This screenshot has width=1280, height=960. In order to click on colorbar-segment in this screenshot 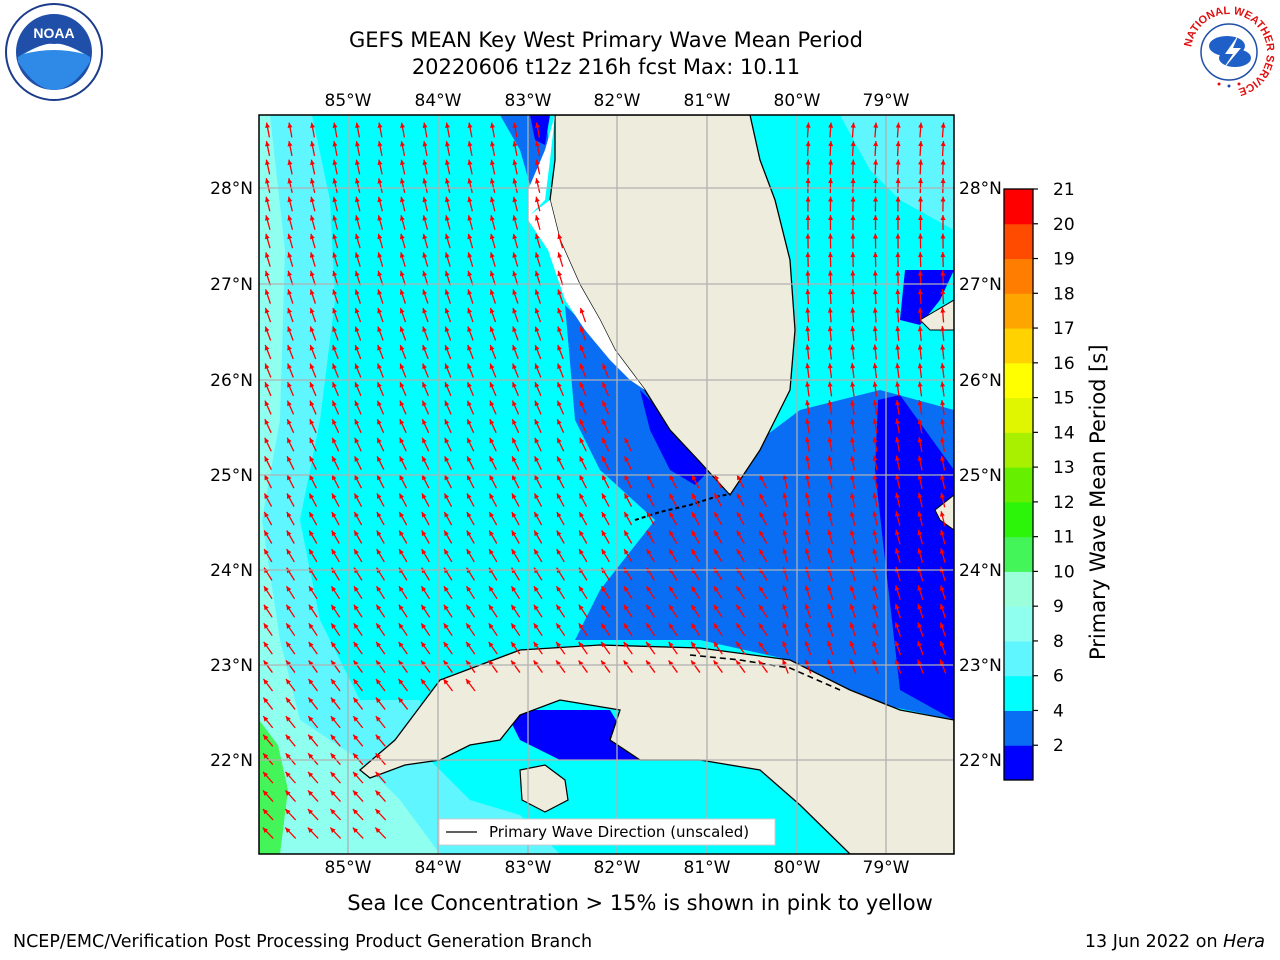, I will do `click(1018, 589)`.